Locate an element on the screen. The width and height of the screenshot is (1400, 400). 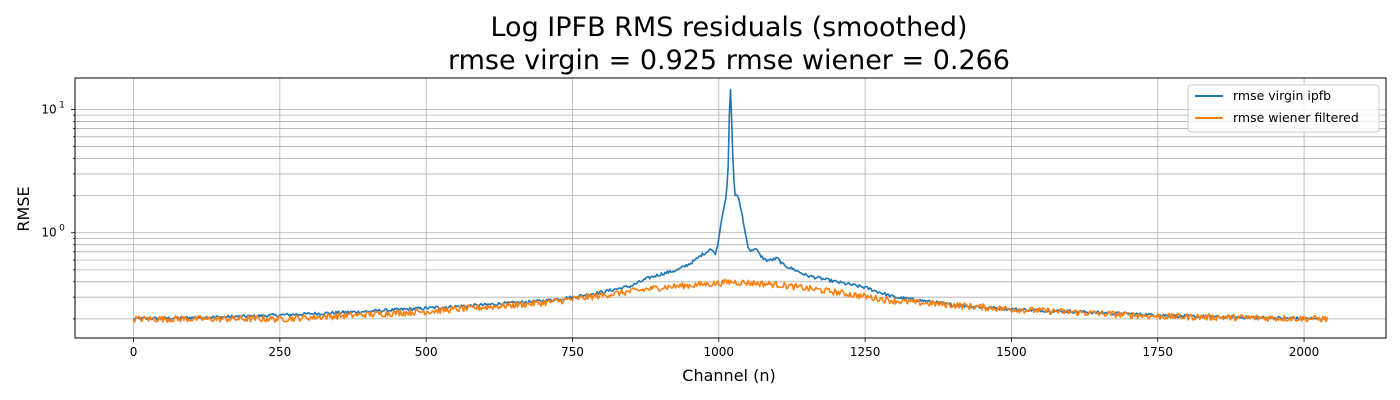
x-tick-label: 1750 is located at coordinates (1157, 352).